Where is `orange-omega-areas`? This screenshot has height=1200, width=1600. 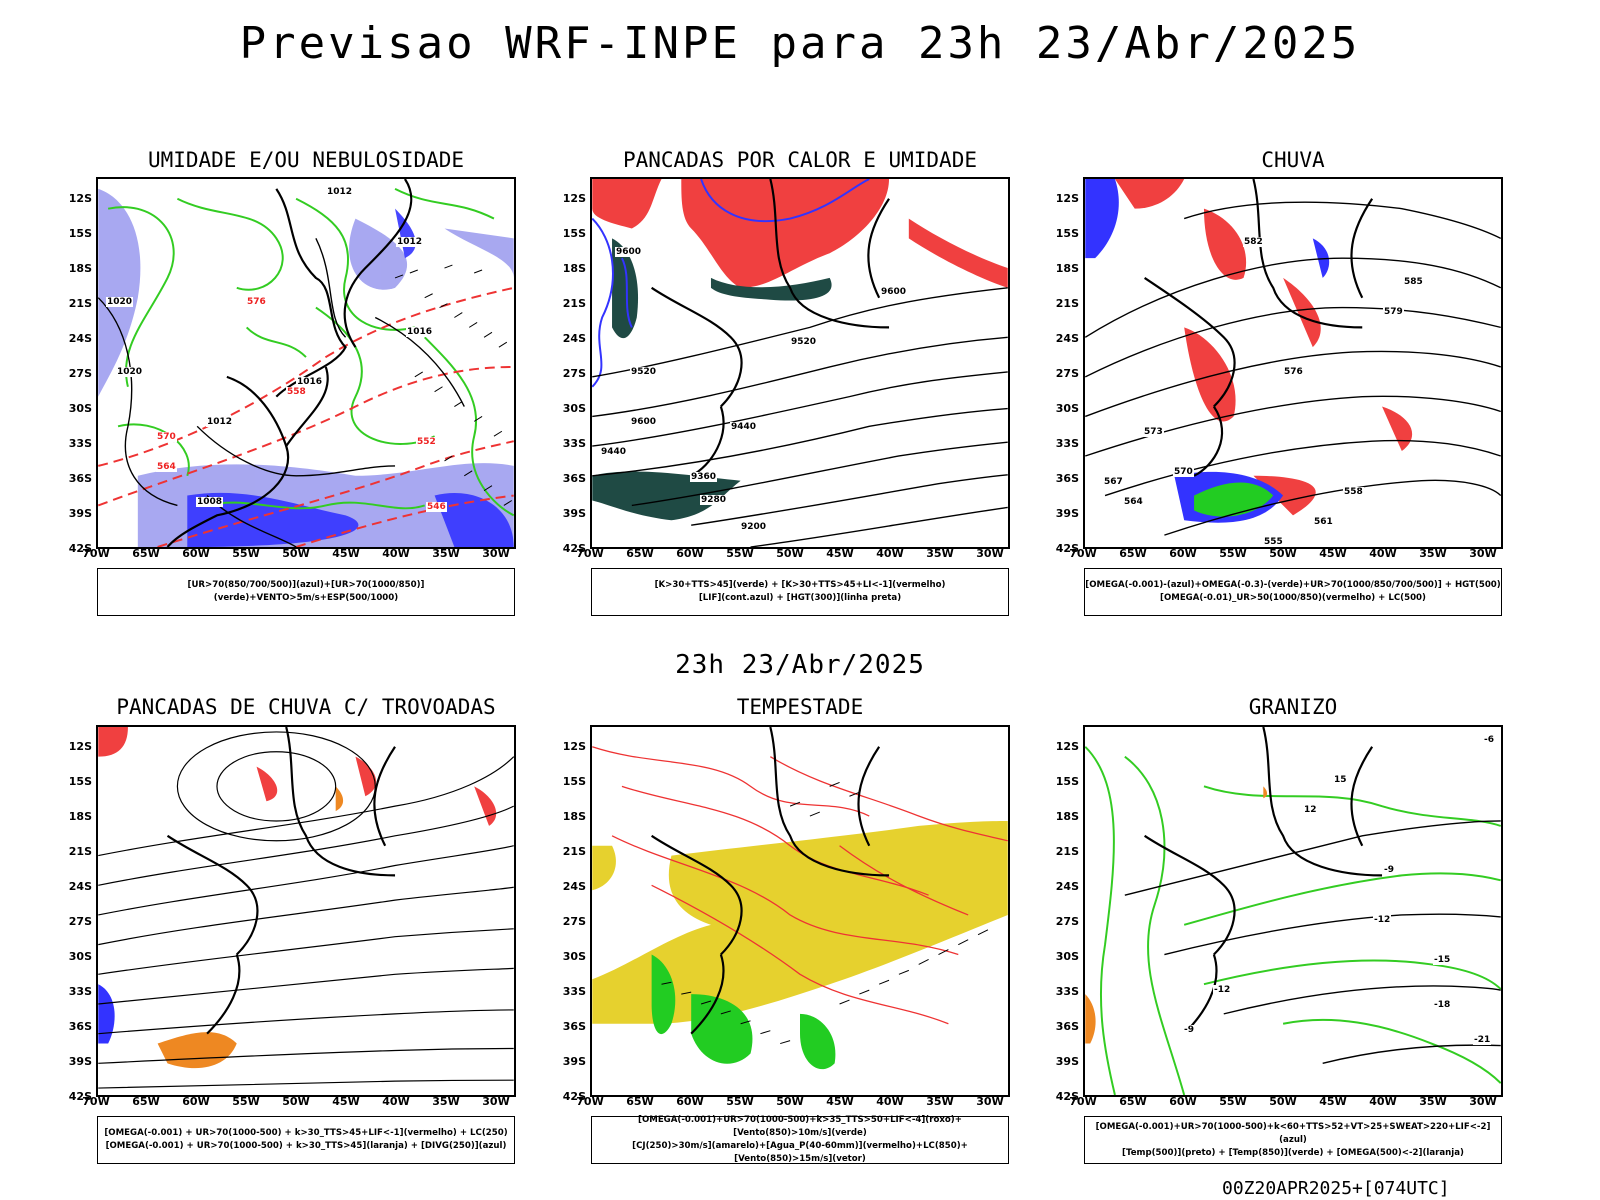
orange-omega-areas is located at coordinates (1176, 915).